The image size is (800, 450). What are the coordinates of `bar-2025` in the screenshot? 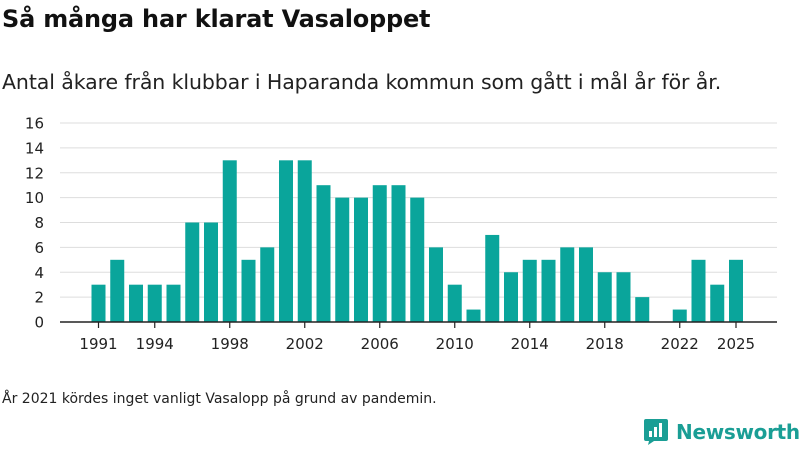 It's located at (736, 290).